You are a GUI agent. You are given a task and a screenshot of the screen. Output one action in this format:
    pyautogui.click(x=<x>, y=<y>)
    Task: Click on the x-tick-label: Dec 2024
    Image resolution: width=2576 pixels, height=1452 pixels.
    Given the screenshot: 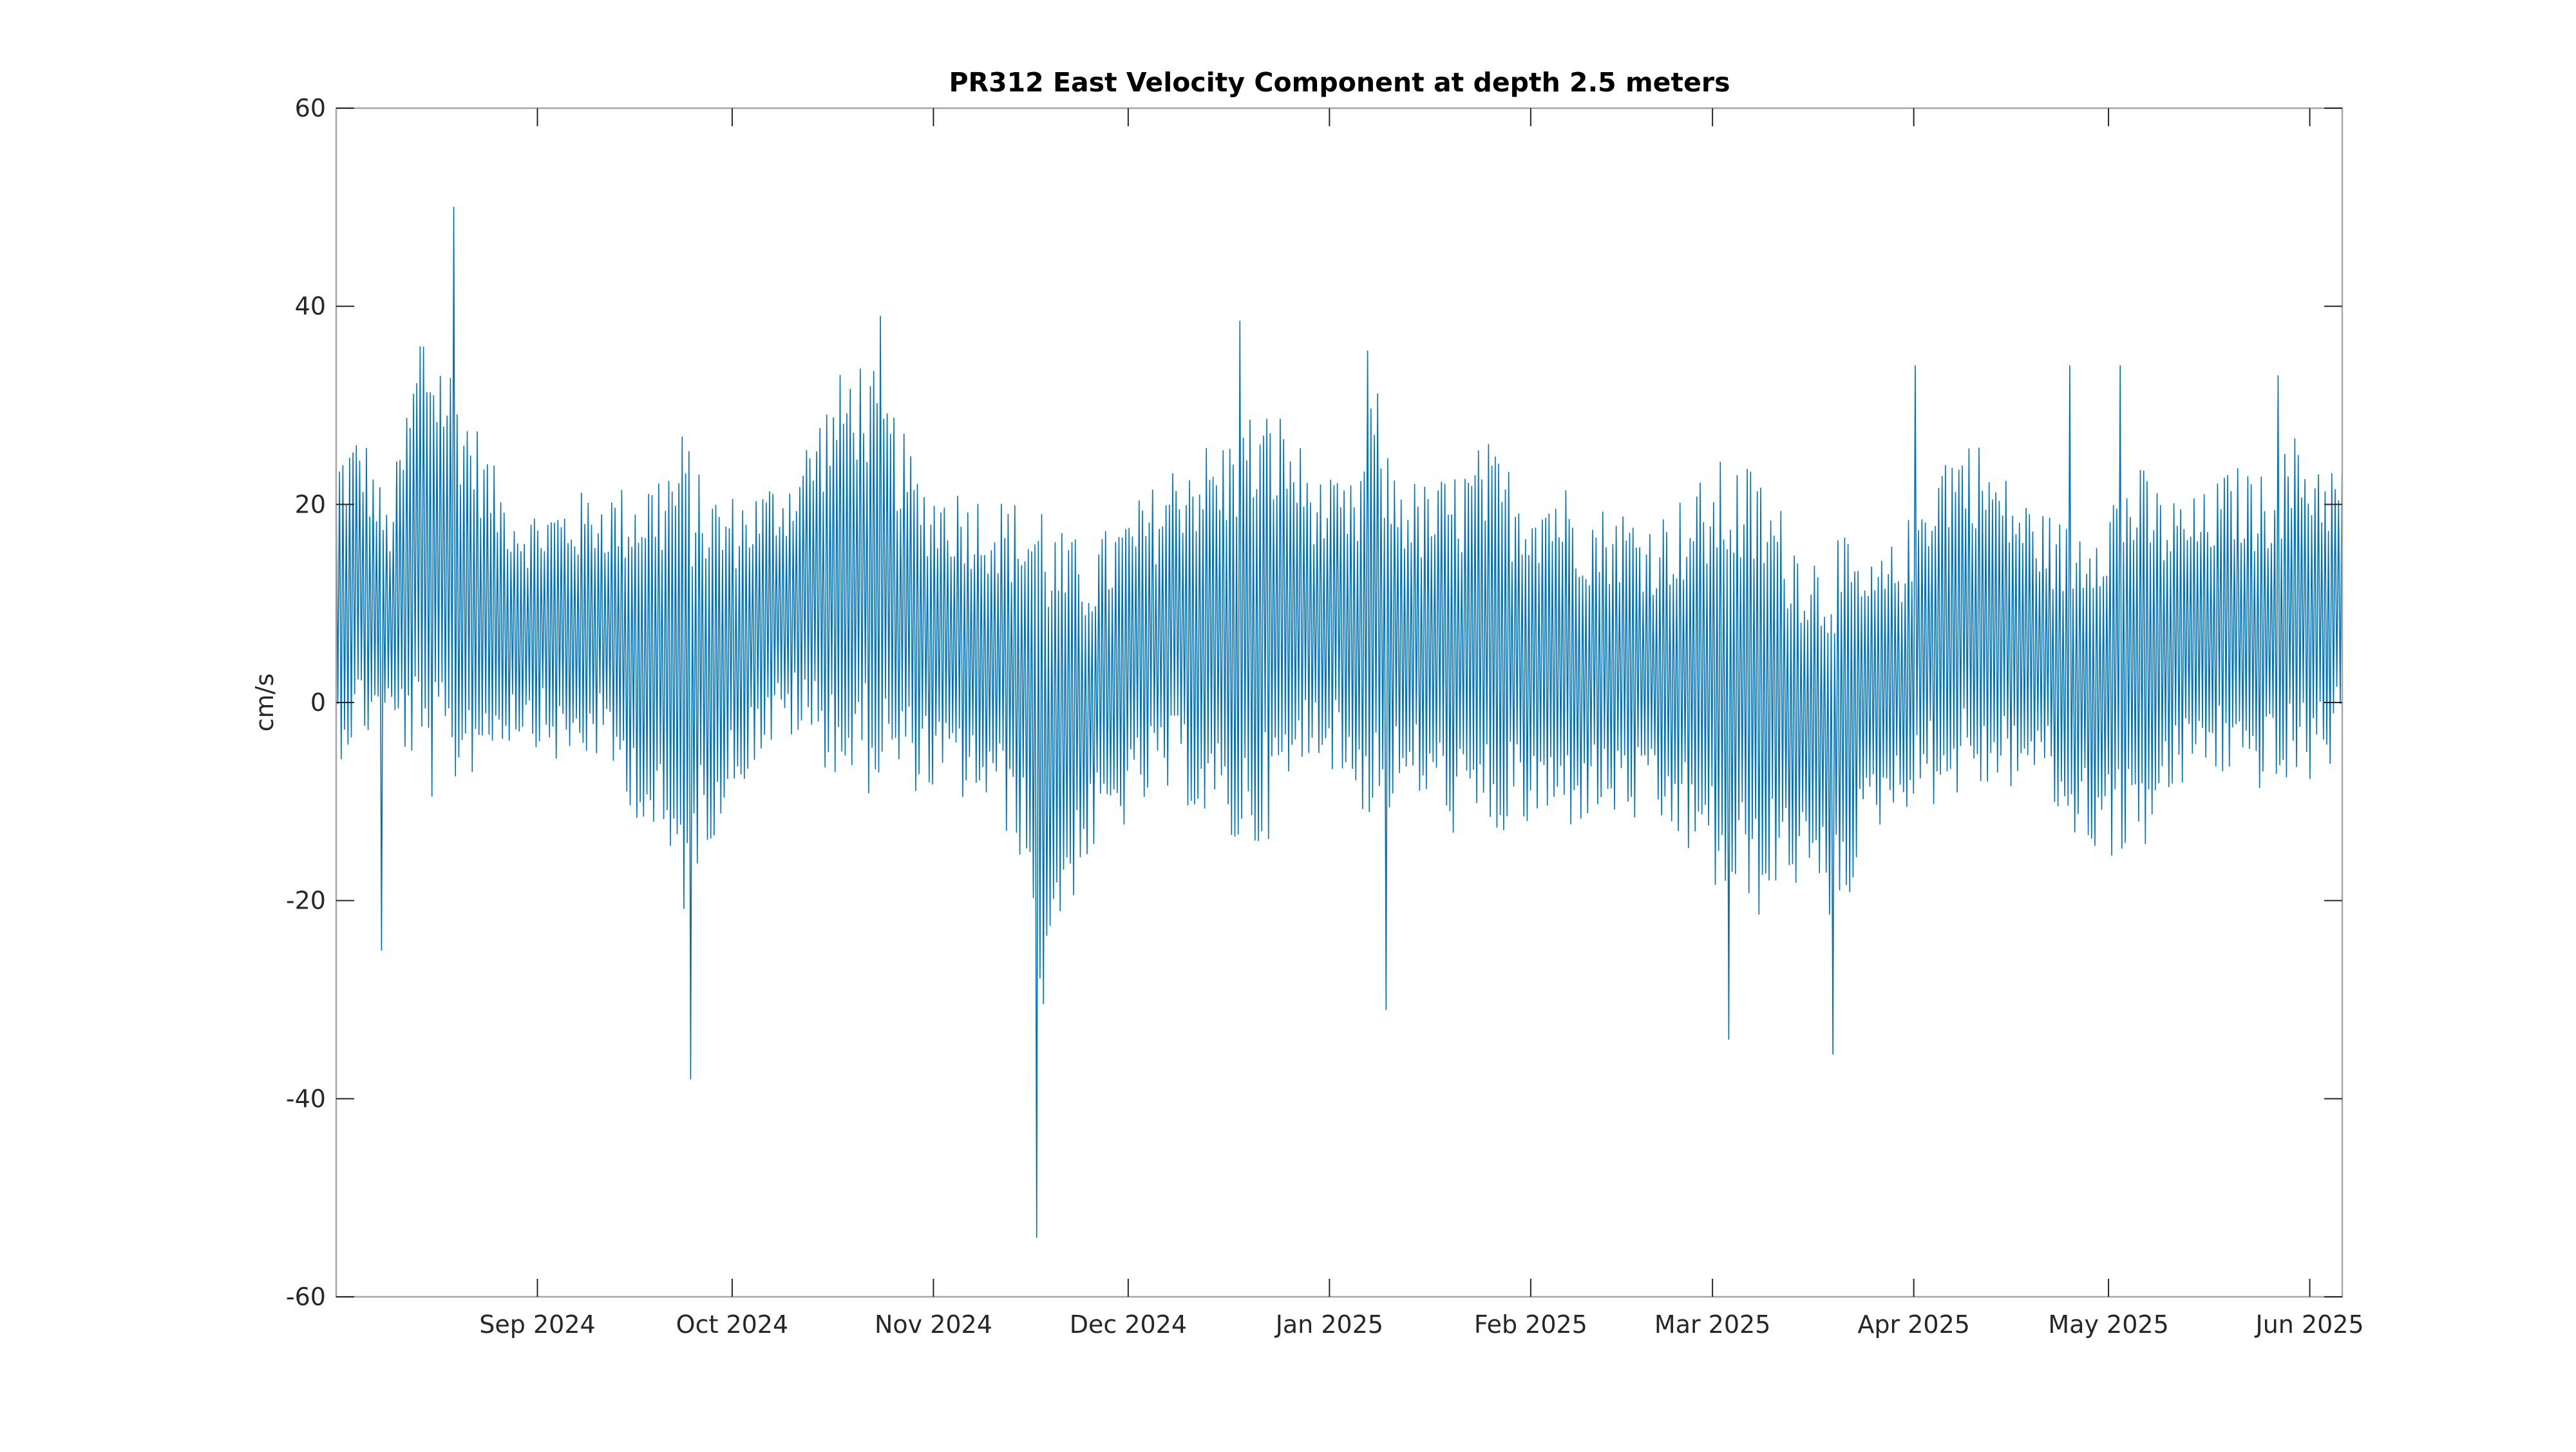 What is the action you would take?
    pyautogui.click(x=1128, y=1325)
    